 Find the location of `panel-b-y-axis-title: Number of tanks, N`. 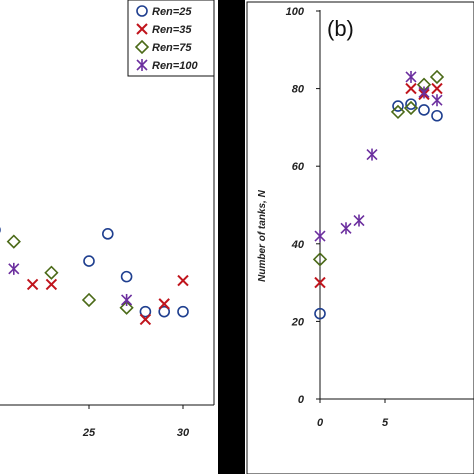

panel-b-y-axis-title: Number of tanks, N is located at coordinates (262, 235).